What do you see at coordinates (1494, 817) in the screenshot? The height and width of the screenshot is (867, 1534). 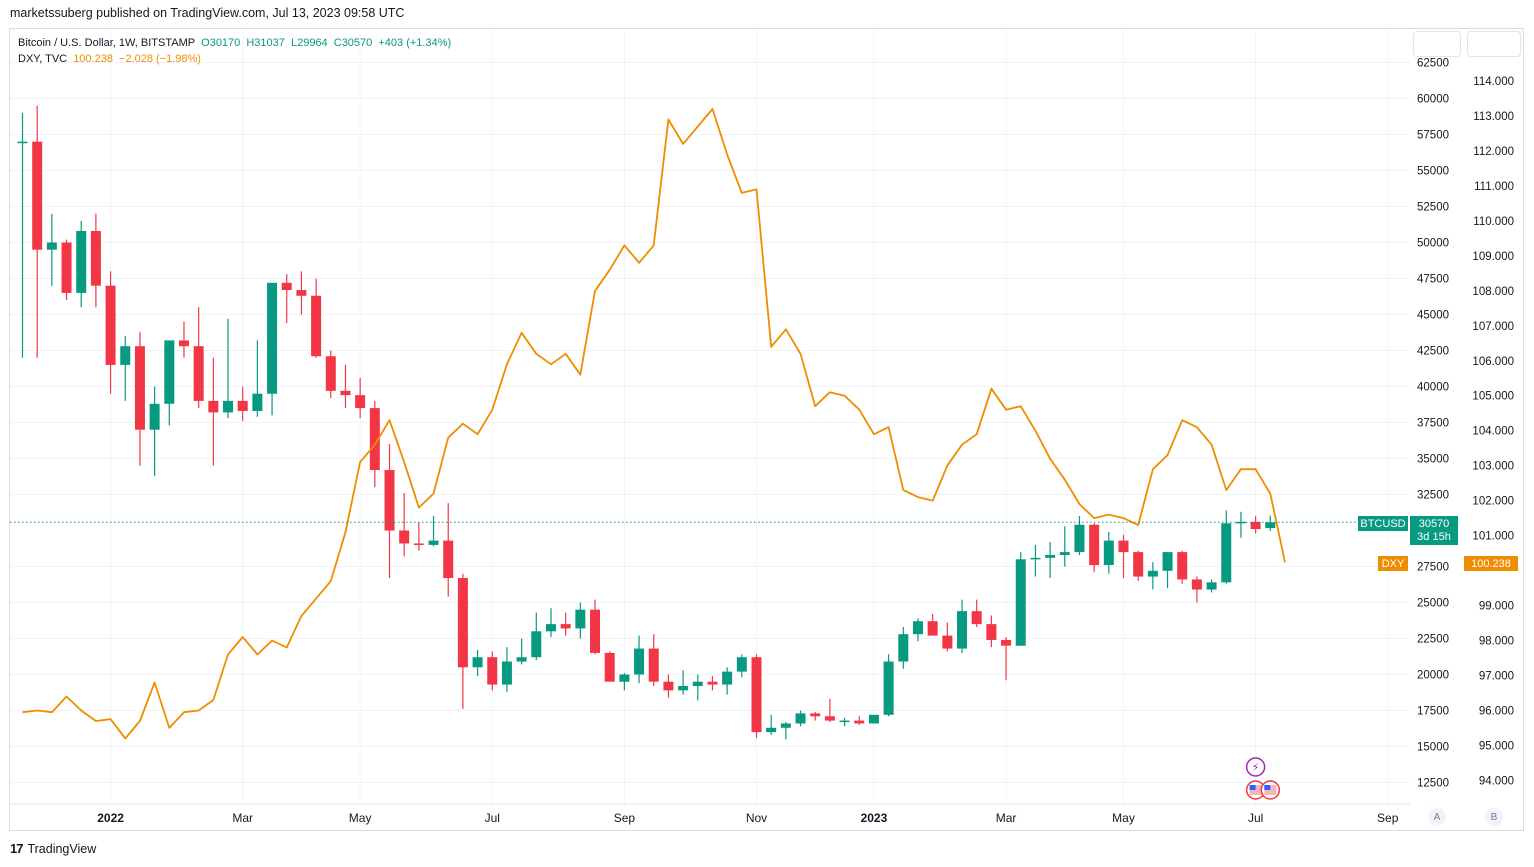 I see `scale-b-button: B` at bounding box center [1494, 817].